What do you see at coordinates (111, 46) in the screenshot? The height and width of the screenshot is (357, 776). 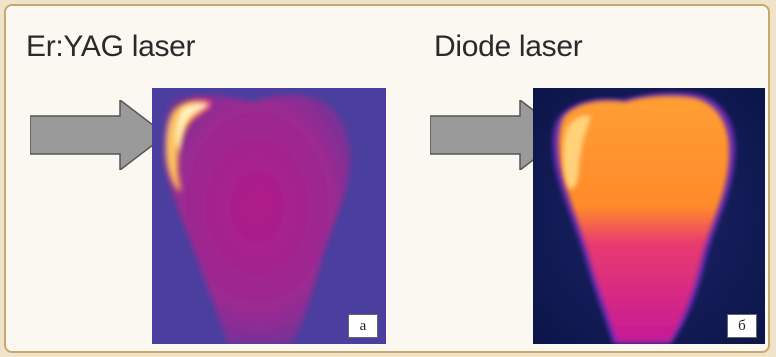 I see `left-panel-title: Er:YAG laser` at bounding box center [111, 46].